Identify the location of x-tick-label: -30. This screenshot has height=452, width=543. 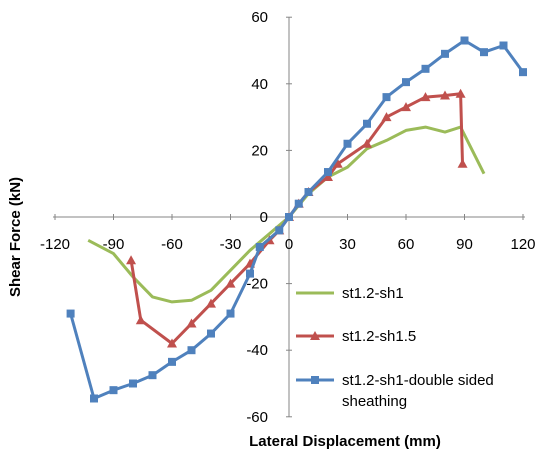
(231, 244).